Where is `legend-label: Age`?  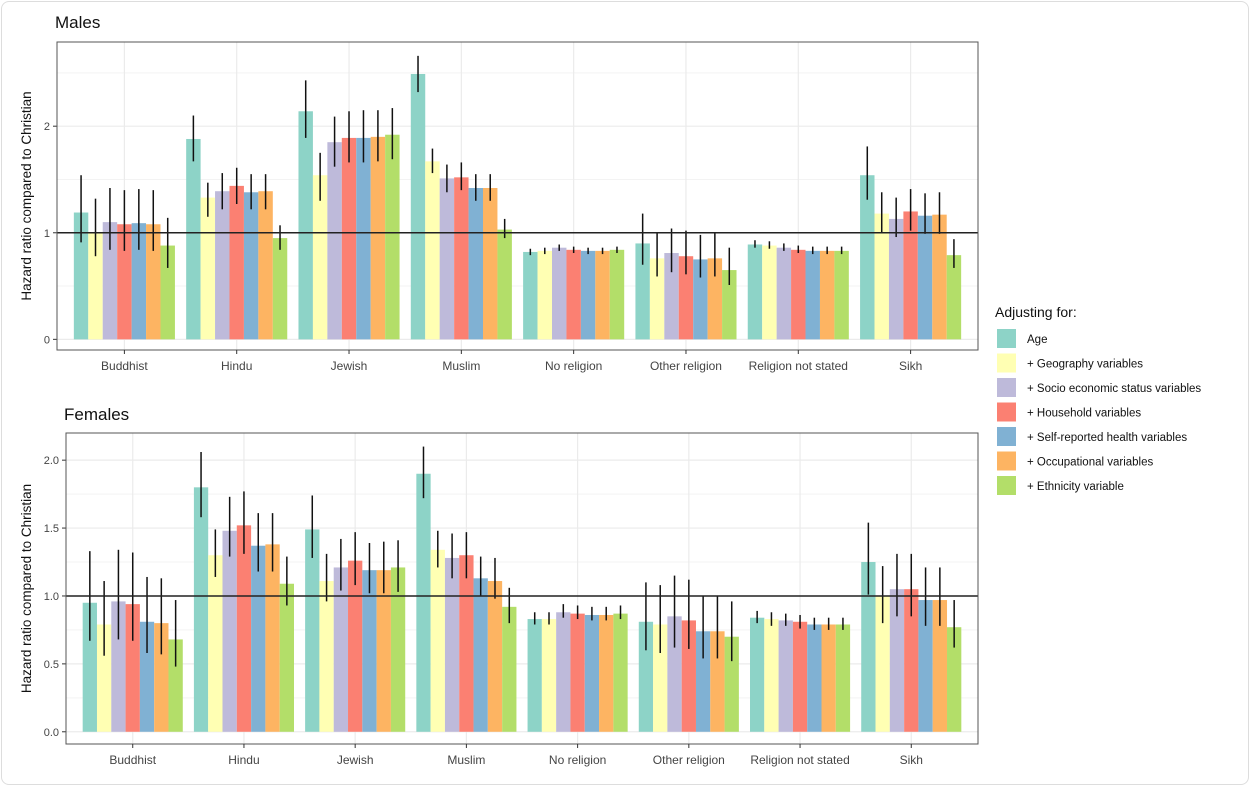
legend-label: Age is located at coordinates (1037, 340).